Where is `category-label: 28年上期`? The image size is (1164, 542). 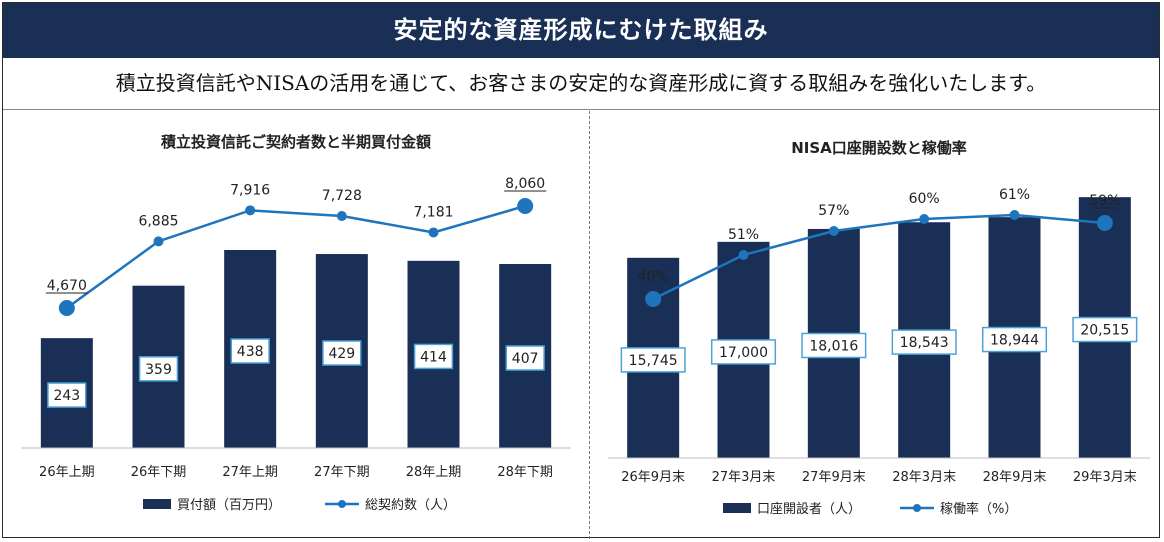
category-label: 28年上期 is located at coordinates (434, 472).